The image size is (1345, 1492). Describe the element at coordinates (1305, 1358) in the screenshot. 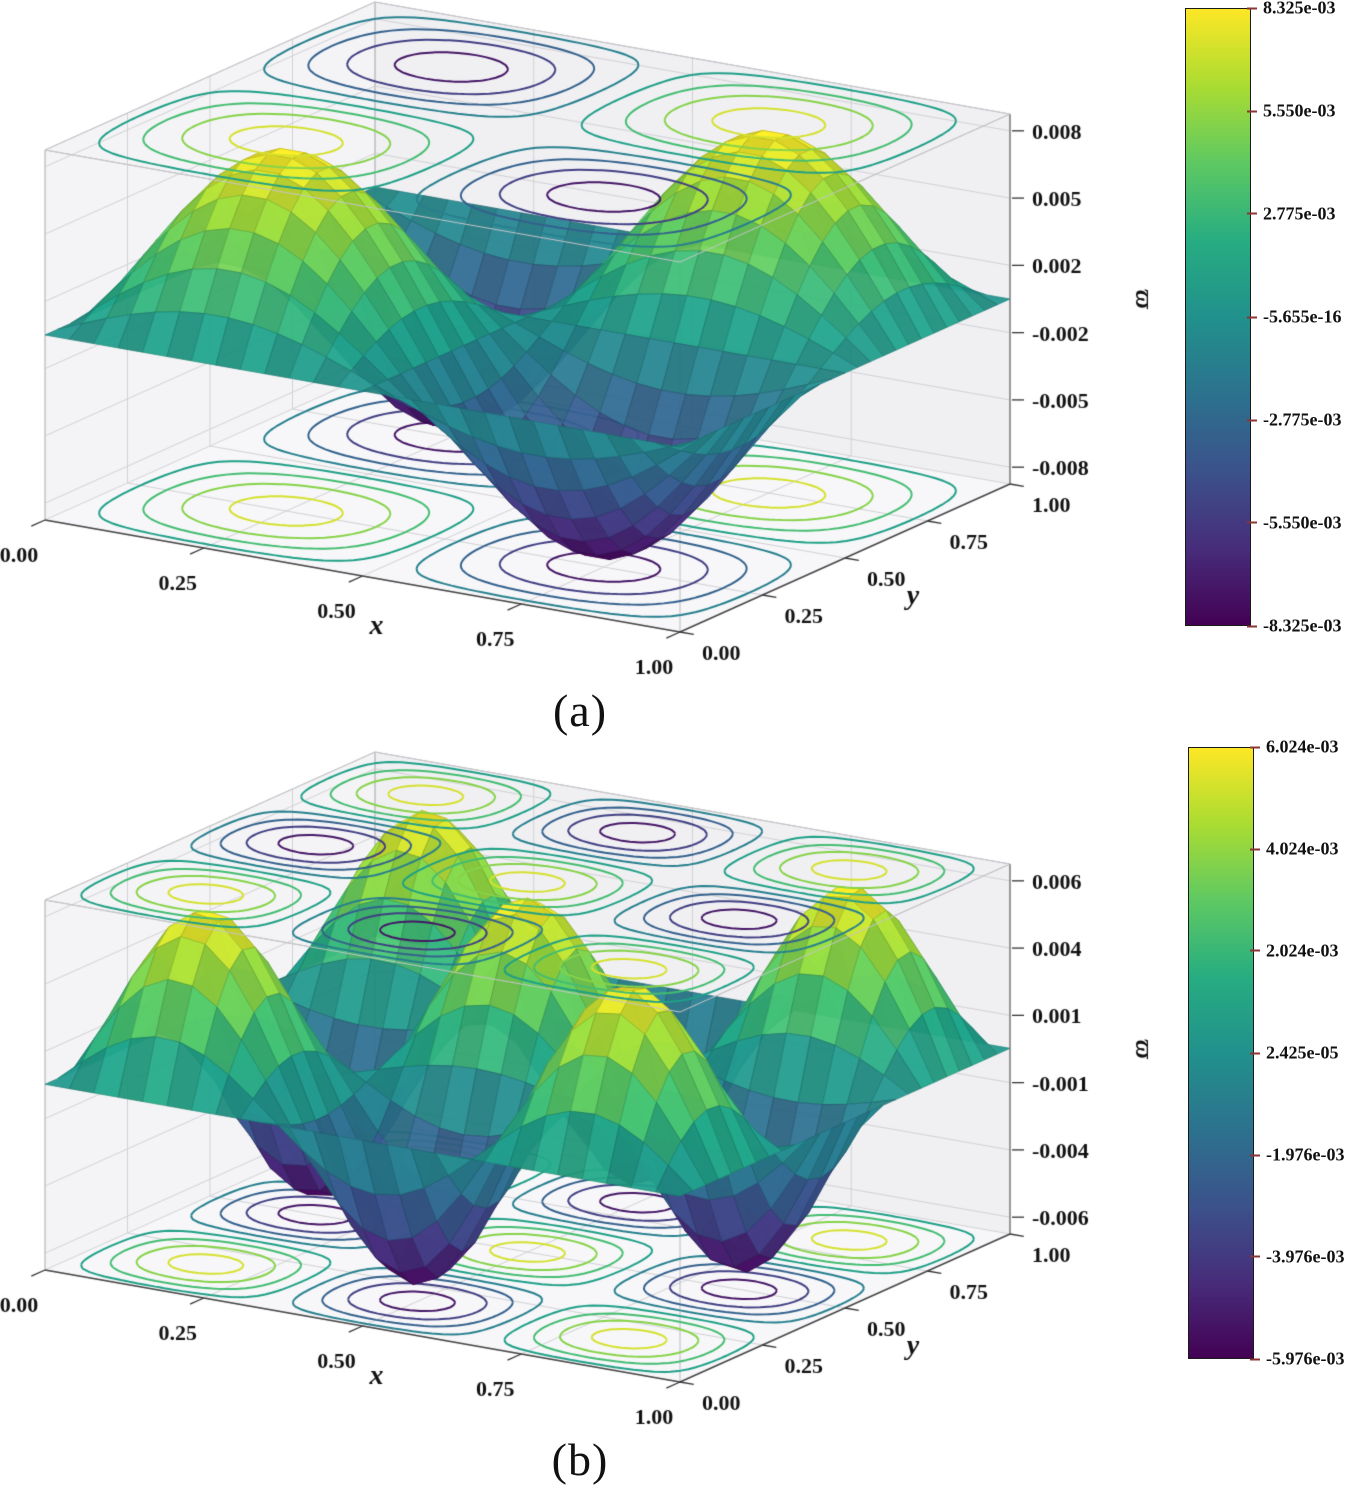

I see `colorbar-tick-label: -5.976e-03` at that location.